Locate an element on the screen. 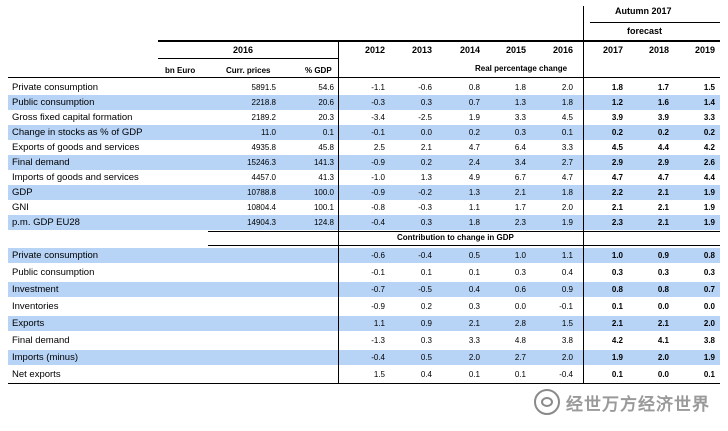 The image size is (728, 431). wechat-icon is located at coordinates (547, 402).